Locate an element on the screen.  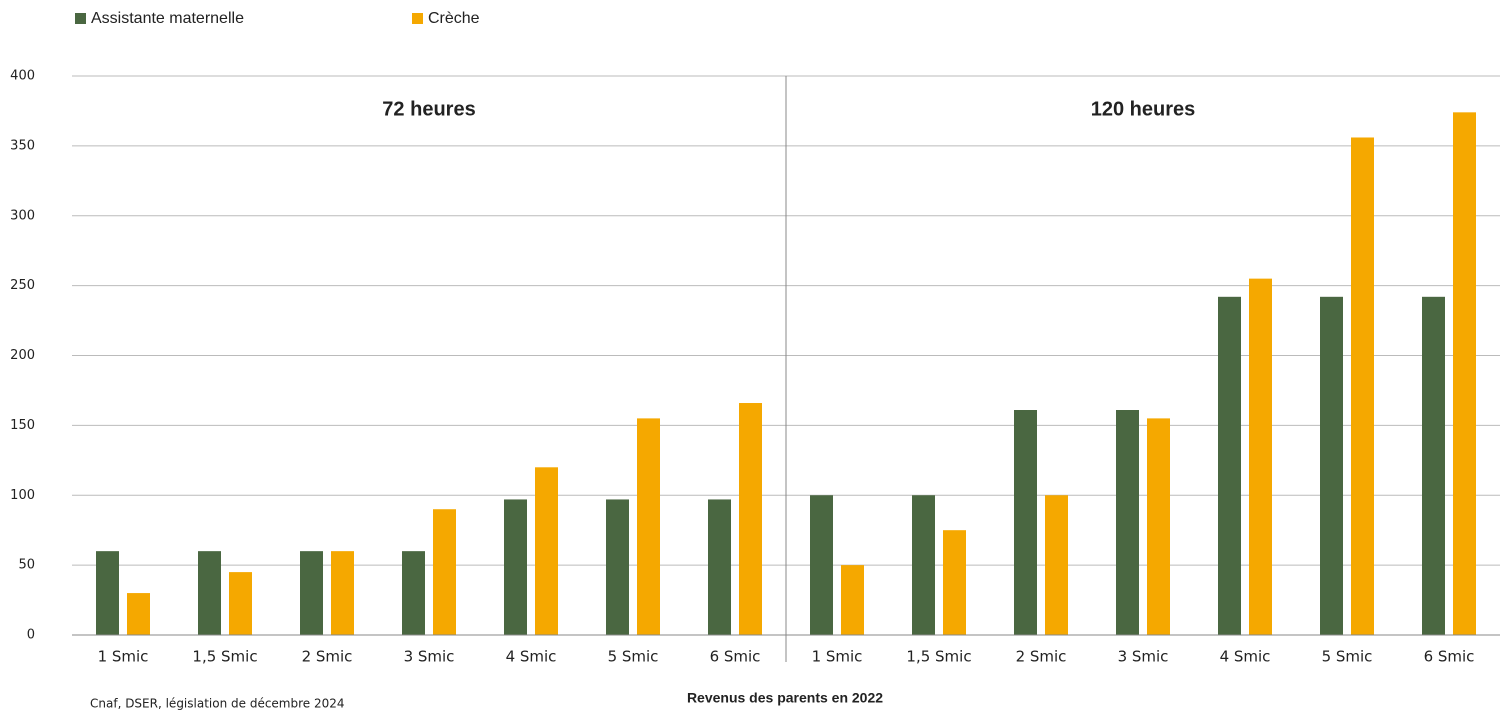
y-tick-label: 200 is located at coordinates (22, 355).